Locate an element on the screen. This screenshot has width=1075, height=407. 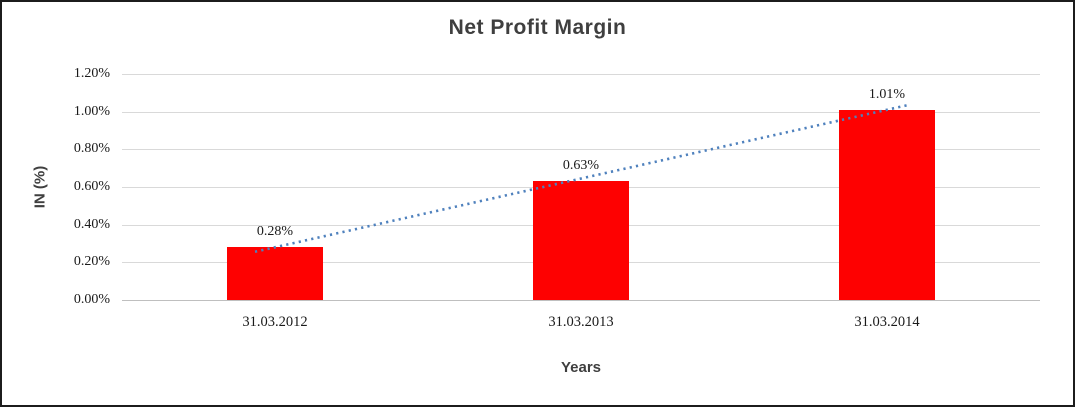
x-axis-line is located at coordinates (581, 300).